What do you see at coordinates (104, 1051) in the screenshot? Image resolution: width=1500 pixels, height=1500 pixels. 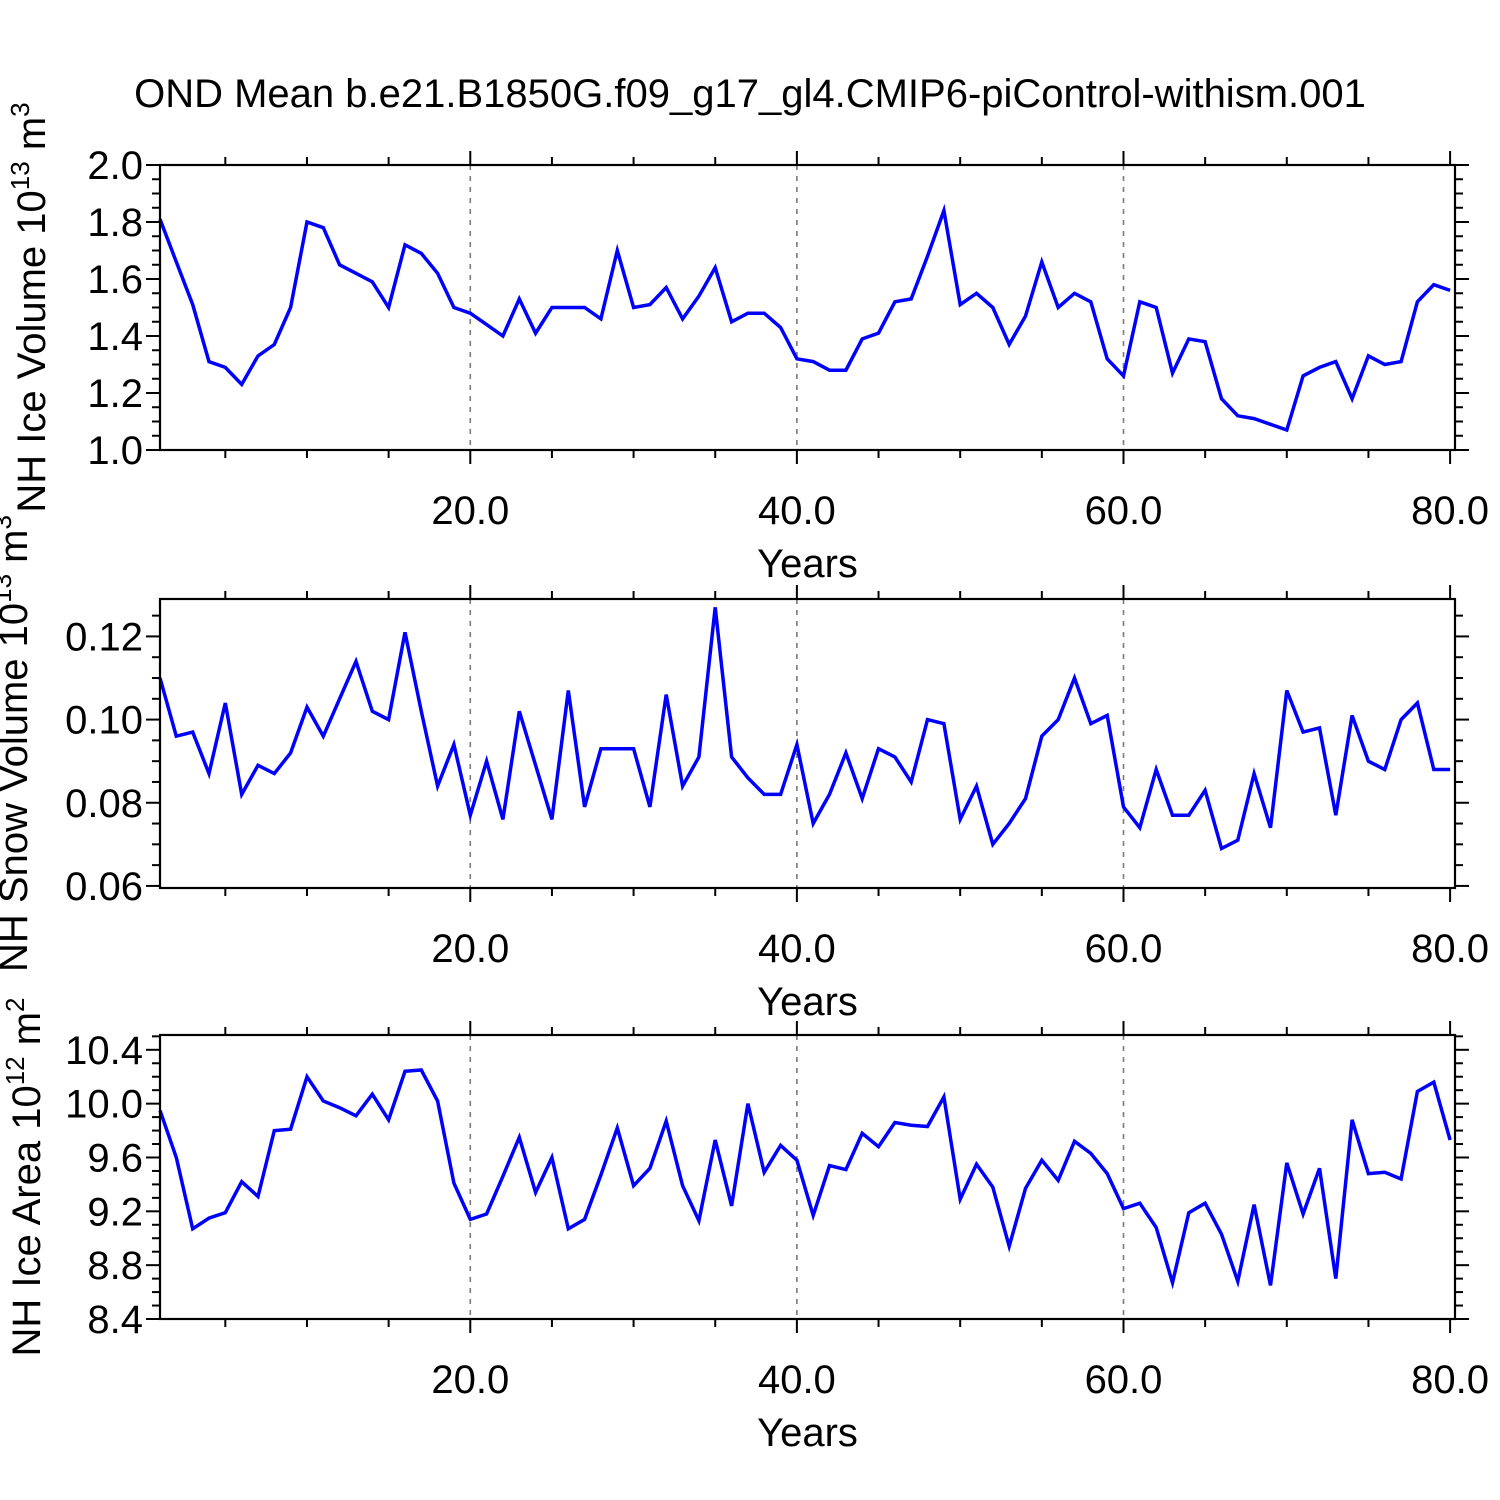 I see `y-tick-label: 10.4` at bounding box center [104, 1051].